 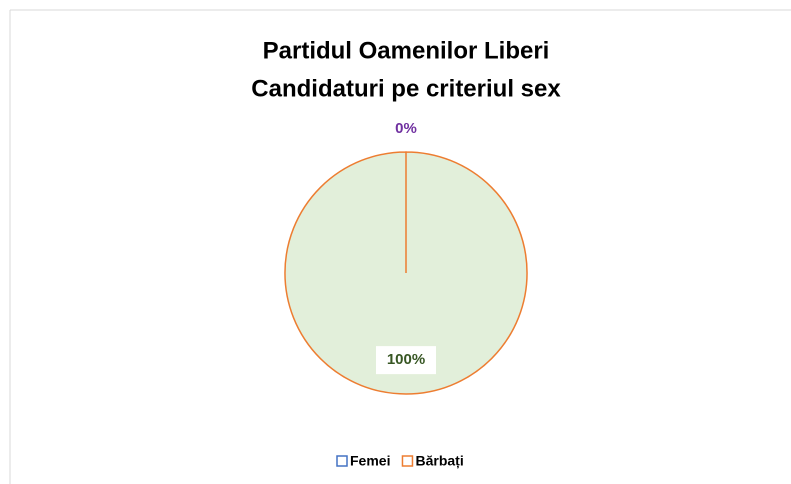 I want to click on data-label: 100%, so click(x=406, y=359).